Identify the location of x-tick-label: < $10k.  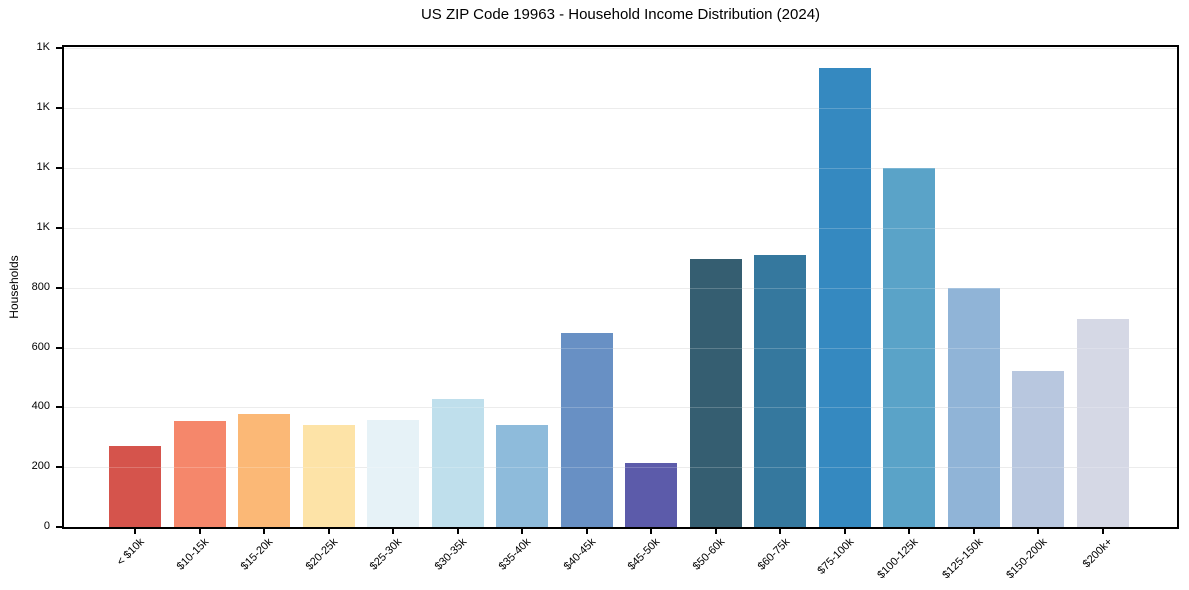
(130, 552).